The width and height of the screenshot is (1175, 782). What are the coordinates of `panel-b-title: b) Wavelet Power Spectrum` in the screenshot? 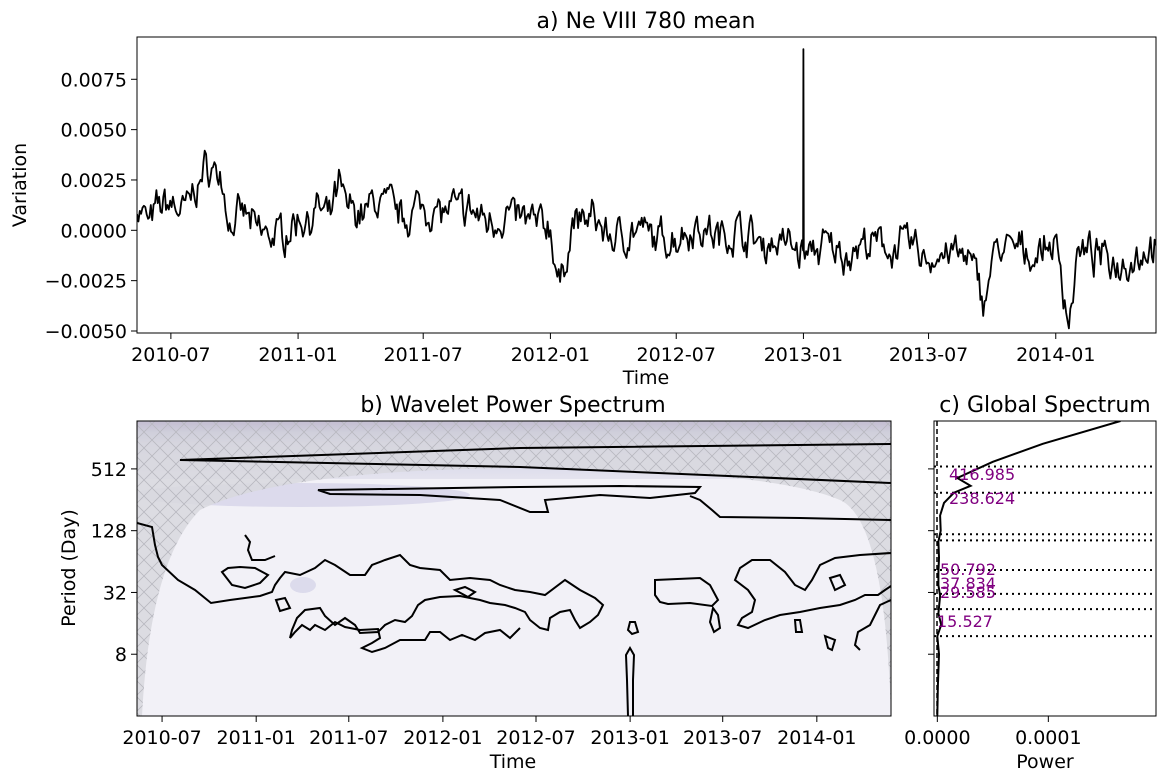 It's located at (512, 405).